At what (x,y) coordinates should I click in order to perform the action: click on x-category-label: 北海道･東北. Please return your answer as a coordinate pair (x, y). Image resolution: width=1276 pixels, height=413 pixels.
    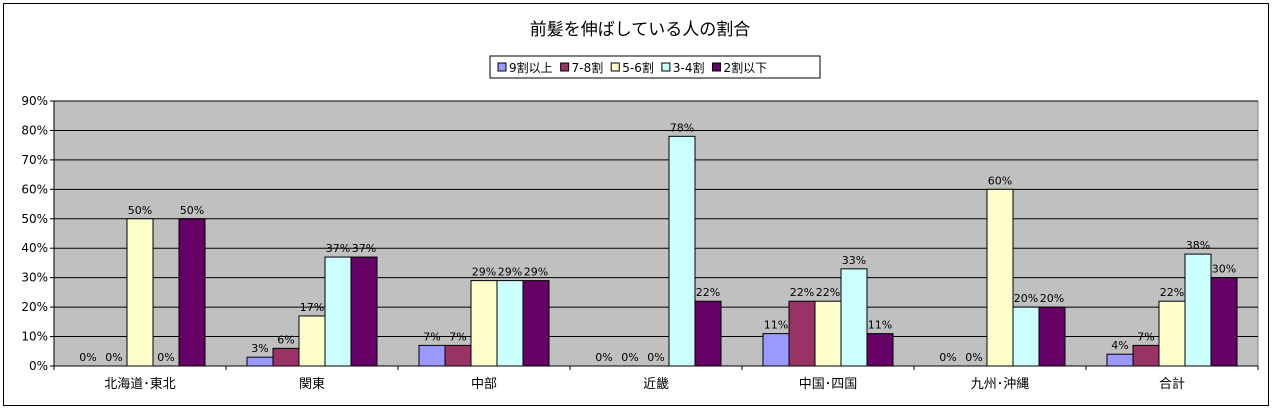
    Looking at the image, I should click on (140, 384).